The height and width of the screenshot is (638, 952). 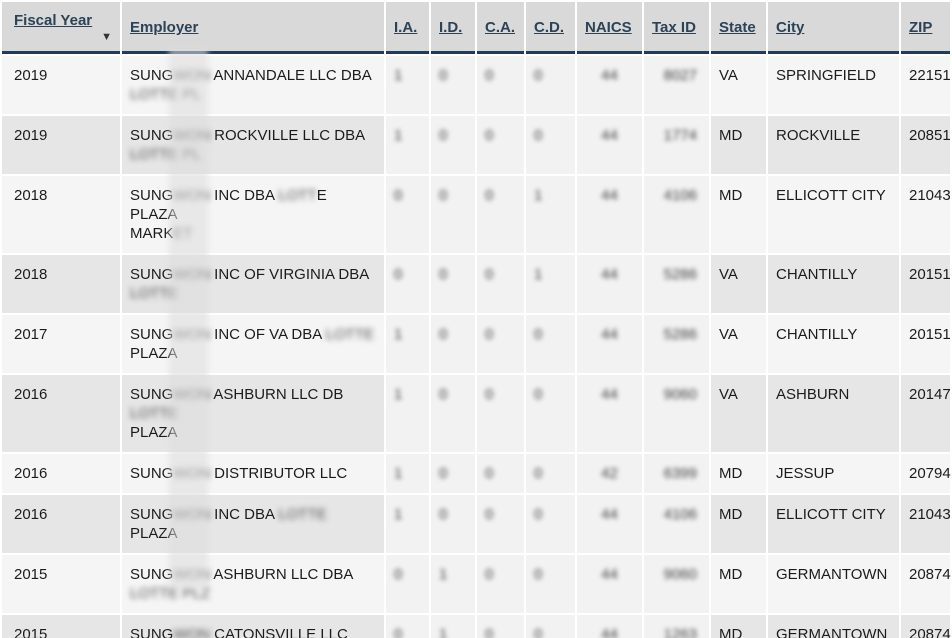 I want to click on column-label: C.D., so click(x=549, y=27).